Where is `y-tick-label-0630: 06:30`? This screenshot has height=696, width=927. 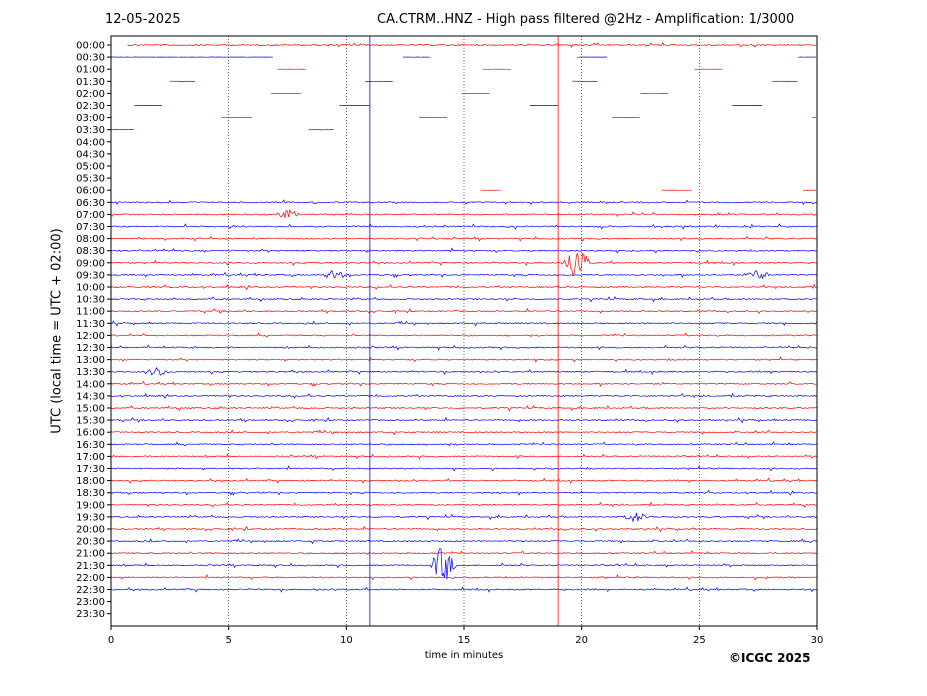
y-tick-label-0630: 06:30 is located at coordinates (90, 203).